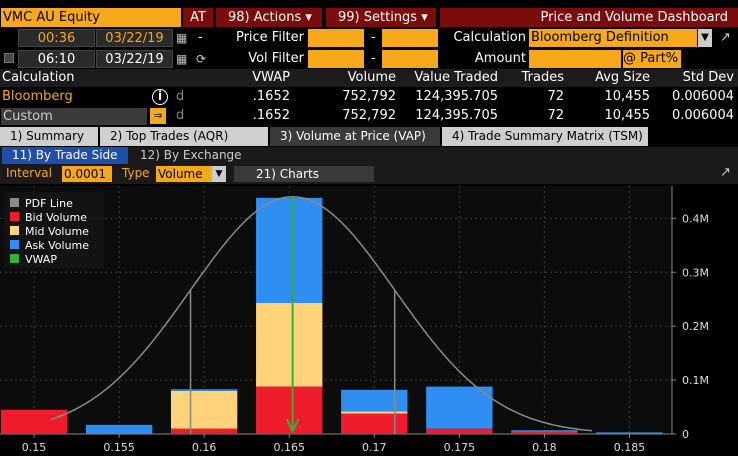 This screenshot has height=456, width=738. I want to click on col-calculation: Calculation, so click(38, 77).